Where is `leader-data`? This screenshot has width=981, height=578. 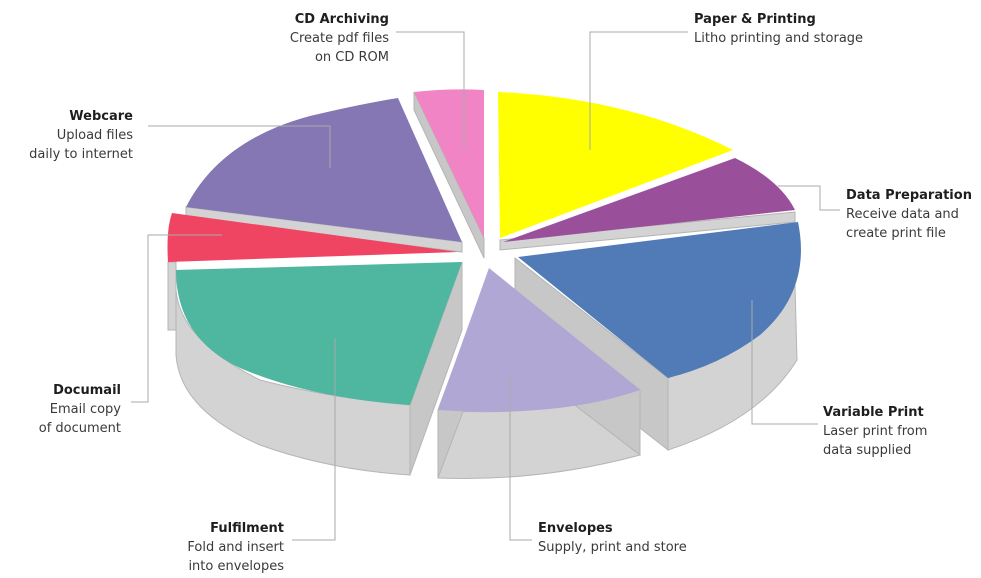
leader-data is located at coordinates (809, 198).